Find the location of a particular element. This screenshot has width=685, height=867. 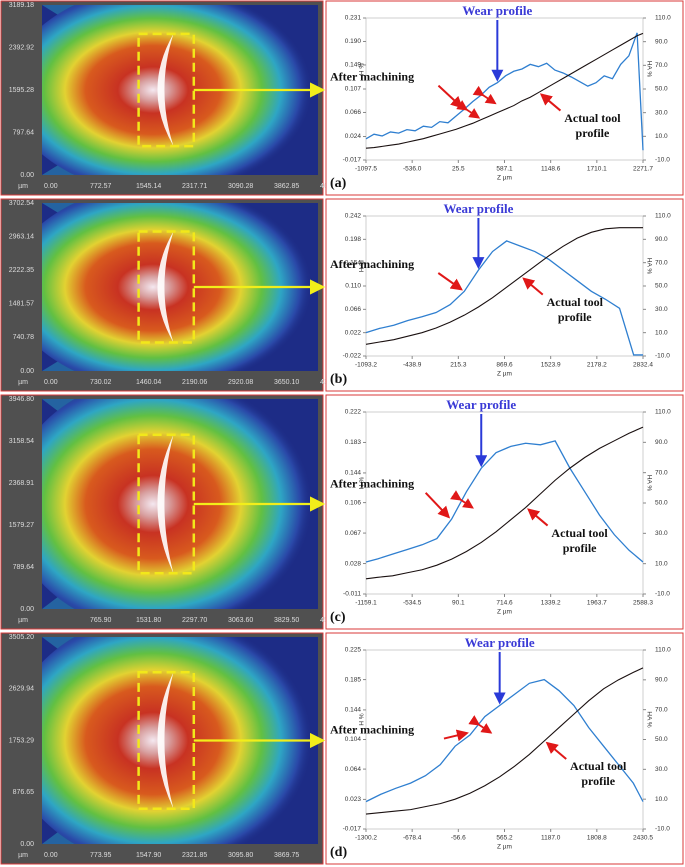

x-tick-label: 565.2 is located at coordinates (504, 838).